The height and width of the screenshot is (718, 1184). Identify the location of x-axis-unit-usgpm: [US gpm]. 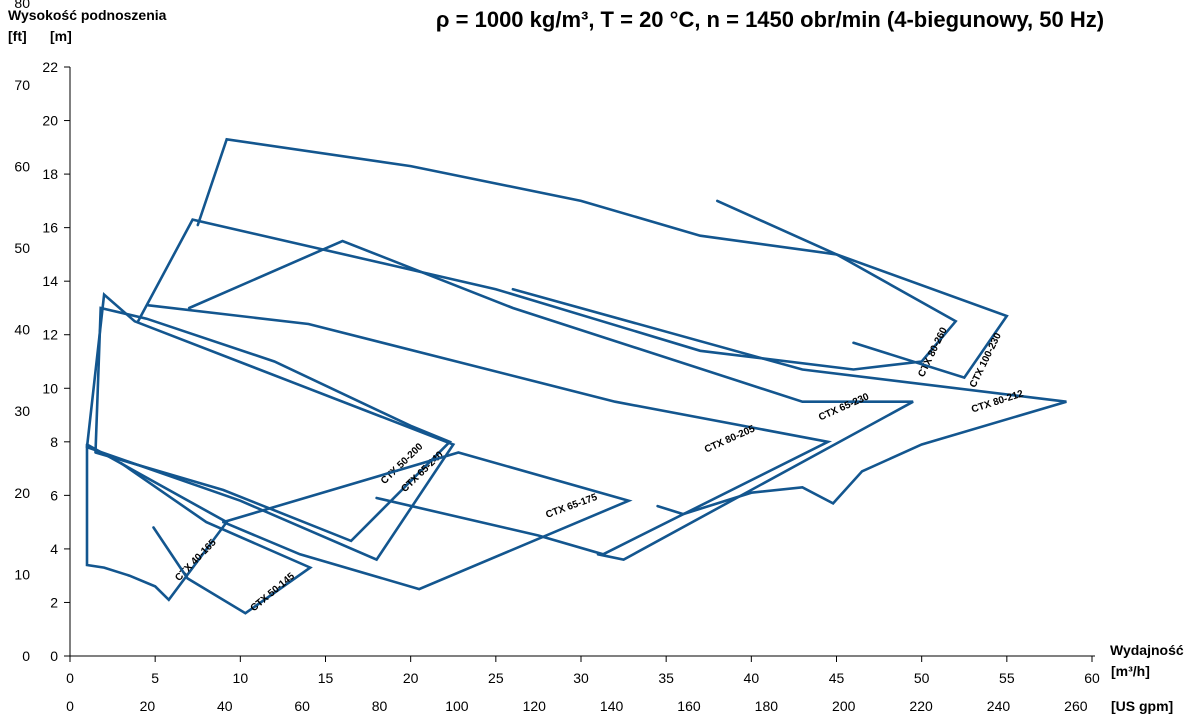
(1142, 706).